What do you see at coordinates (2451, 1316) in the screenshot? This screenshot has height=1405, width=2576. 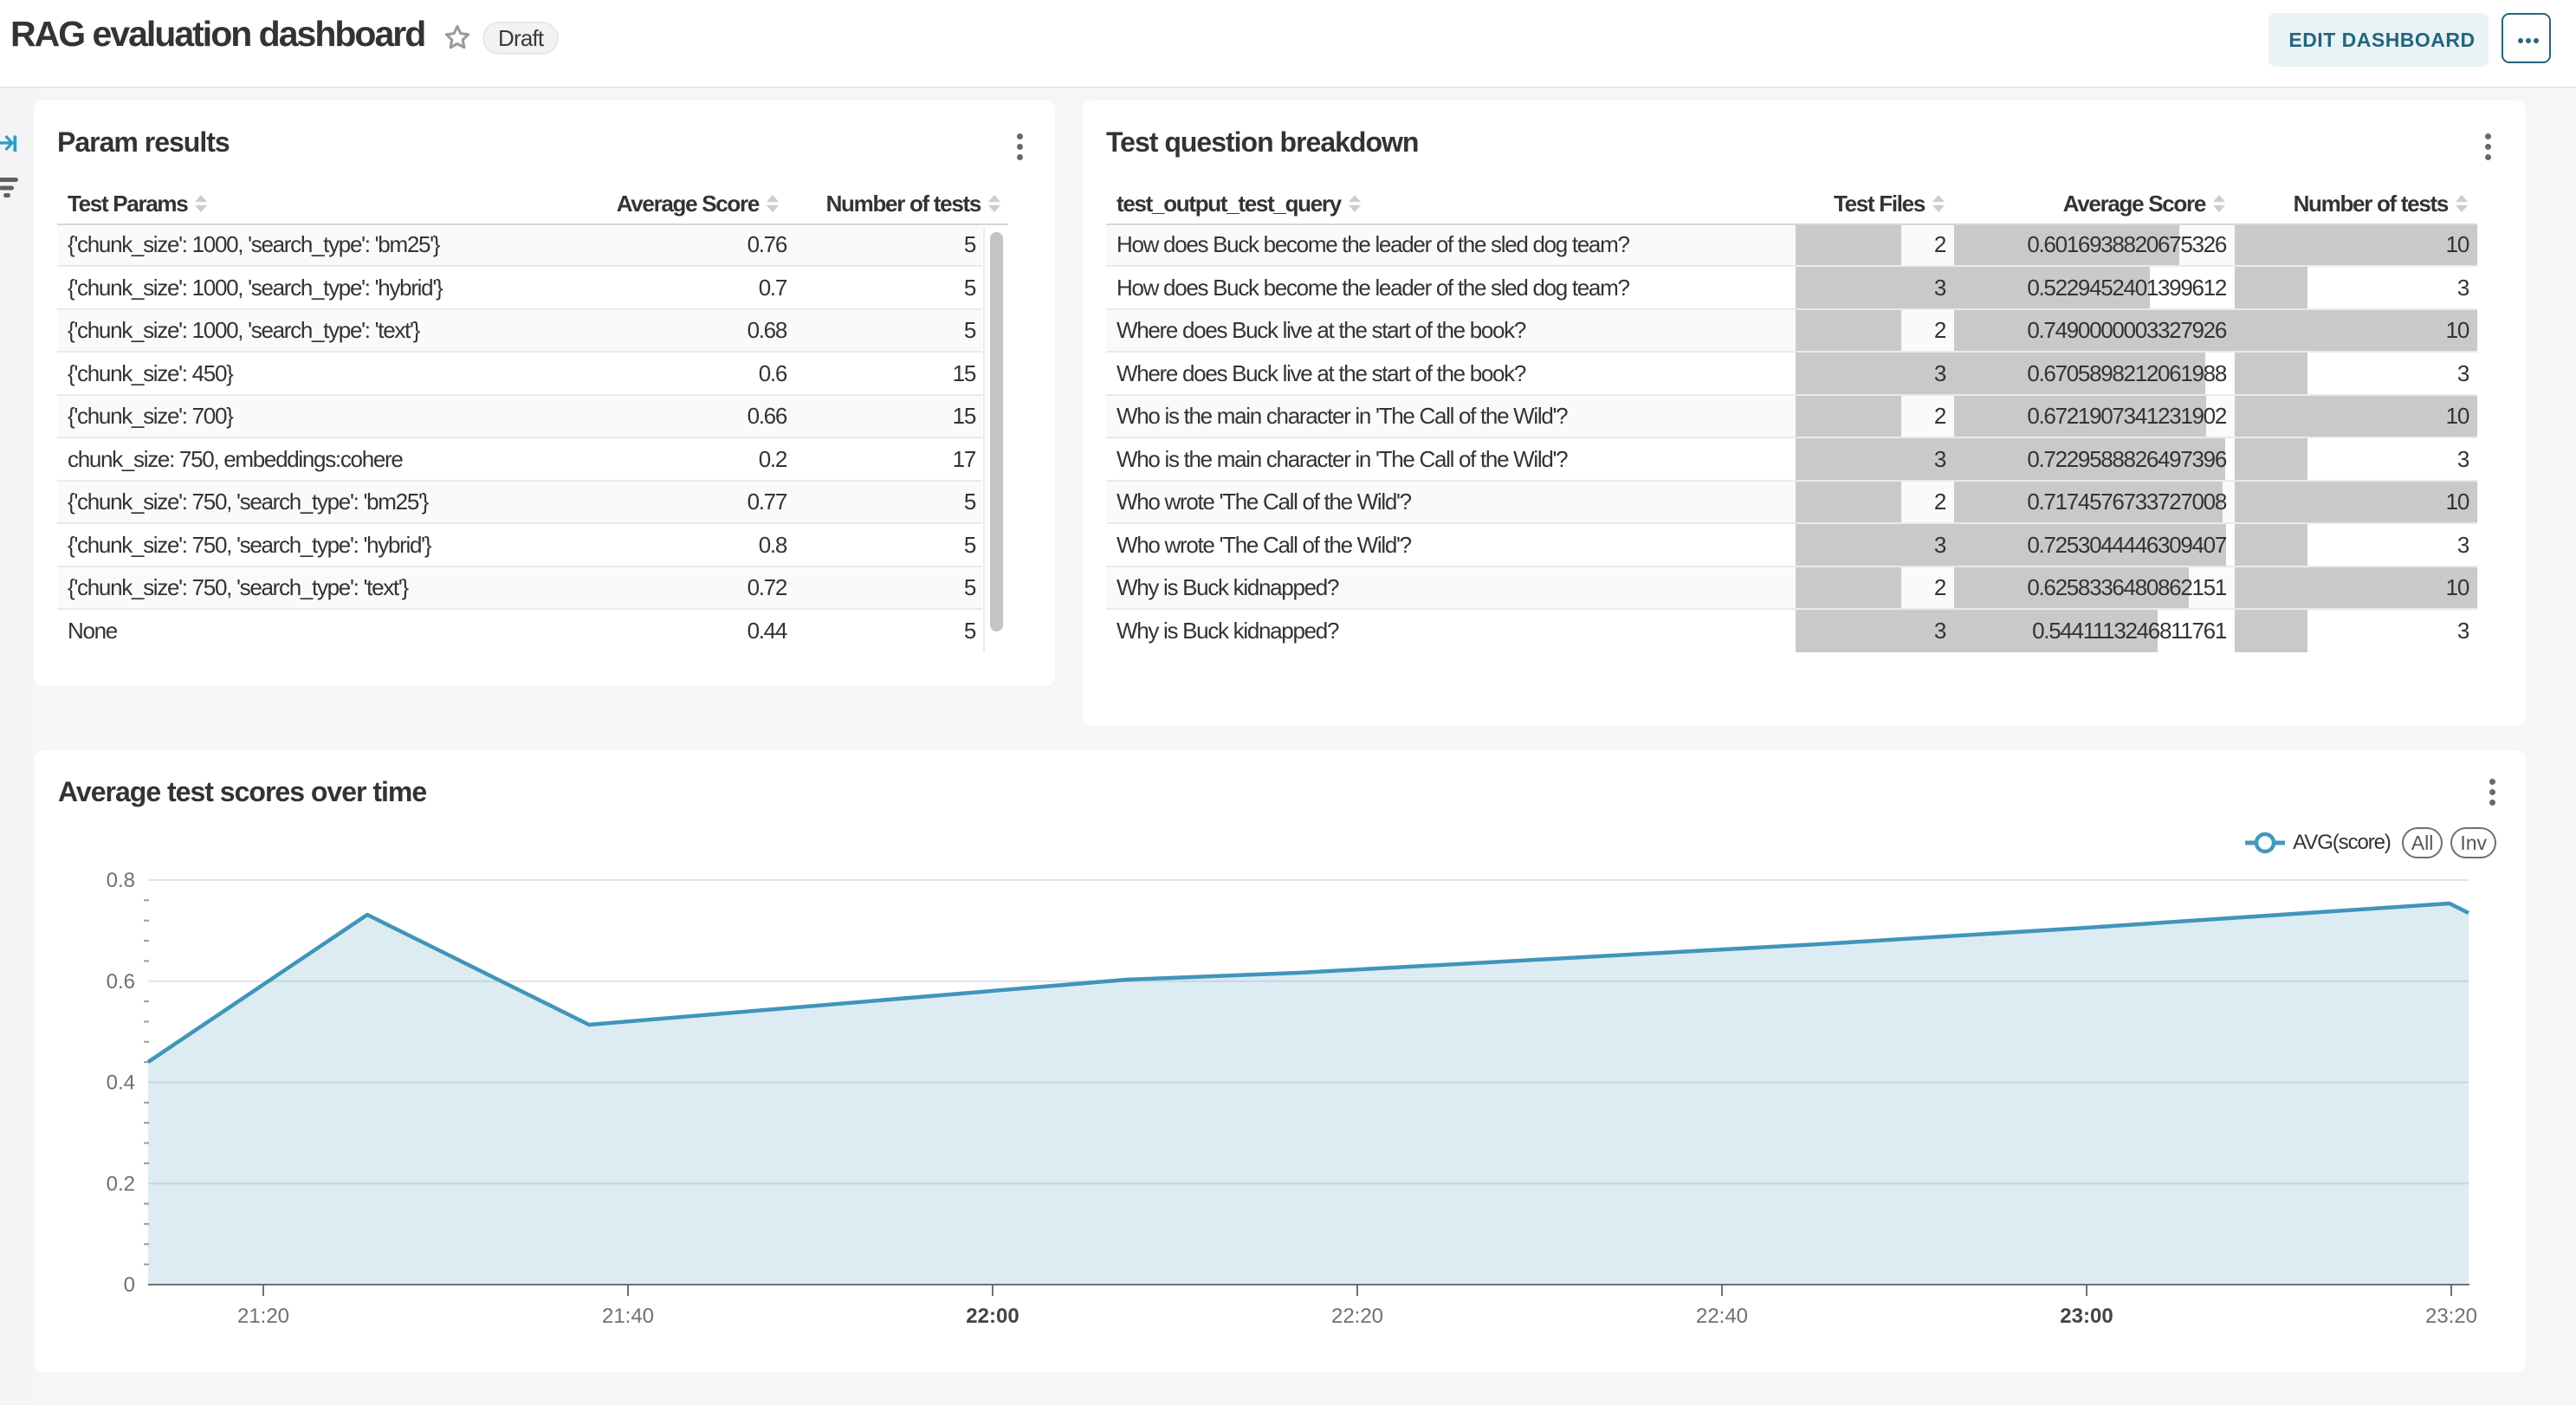 I see `svg-text: 23:20` at bounding box center [2451, 1316].